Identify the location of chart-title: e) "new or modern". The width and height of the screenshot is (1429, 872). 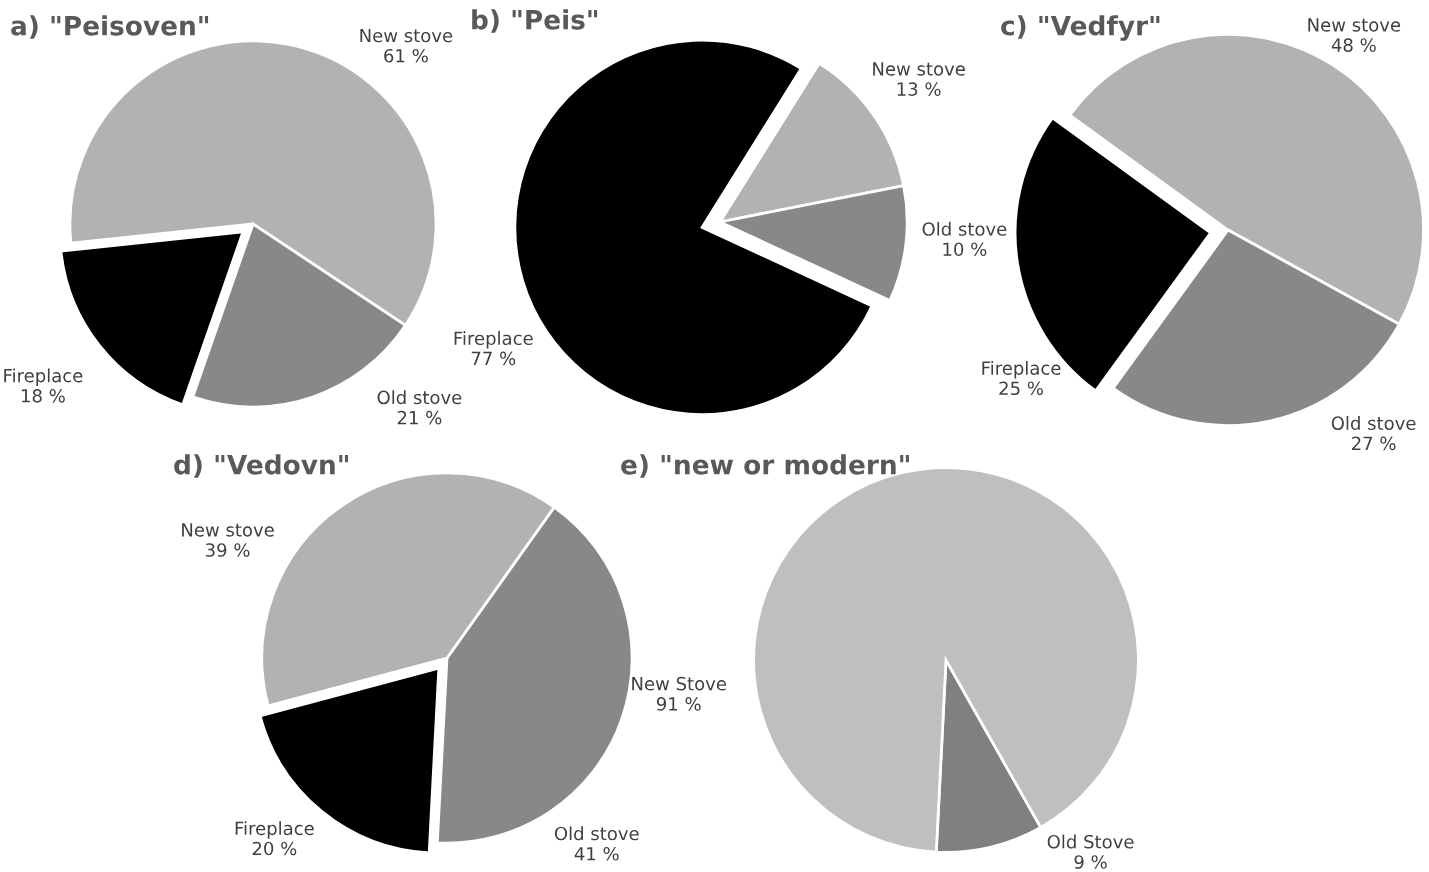
(765, 466).